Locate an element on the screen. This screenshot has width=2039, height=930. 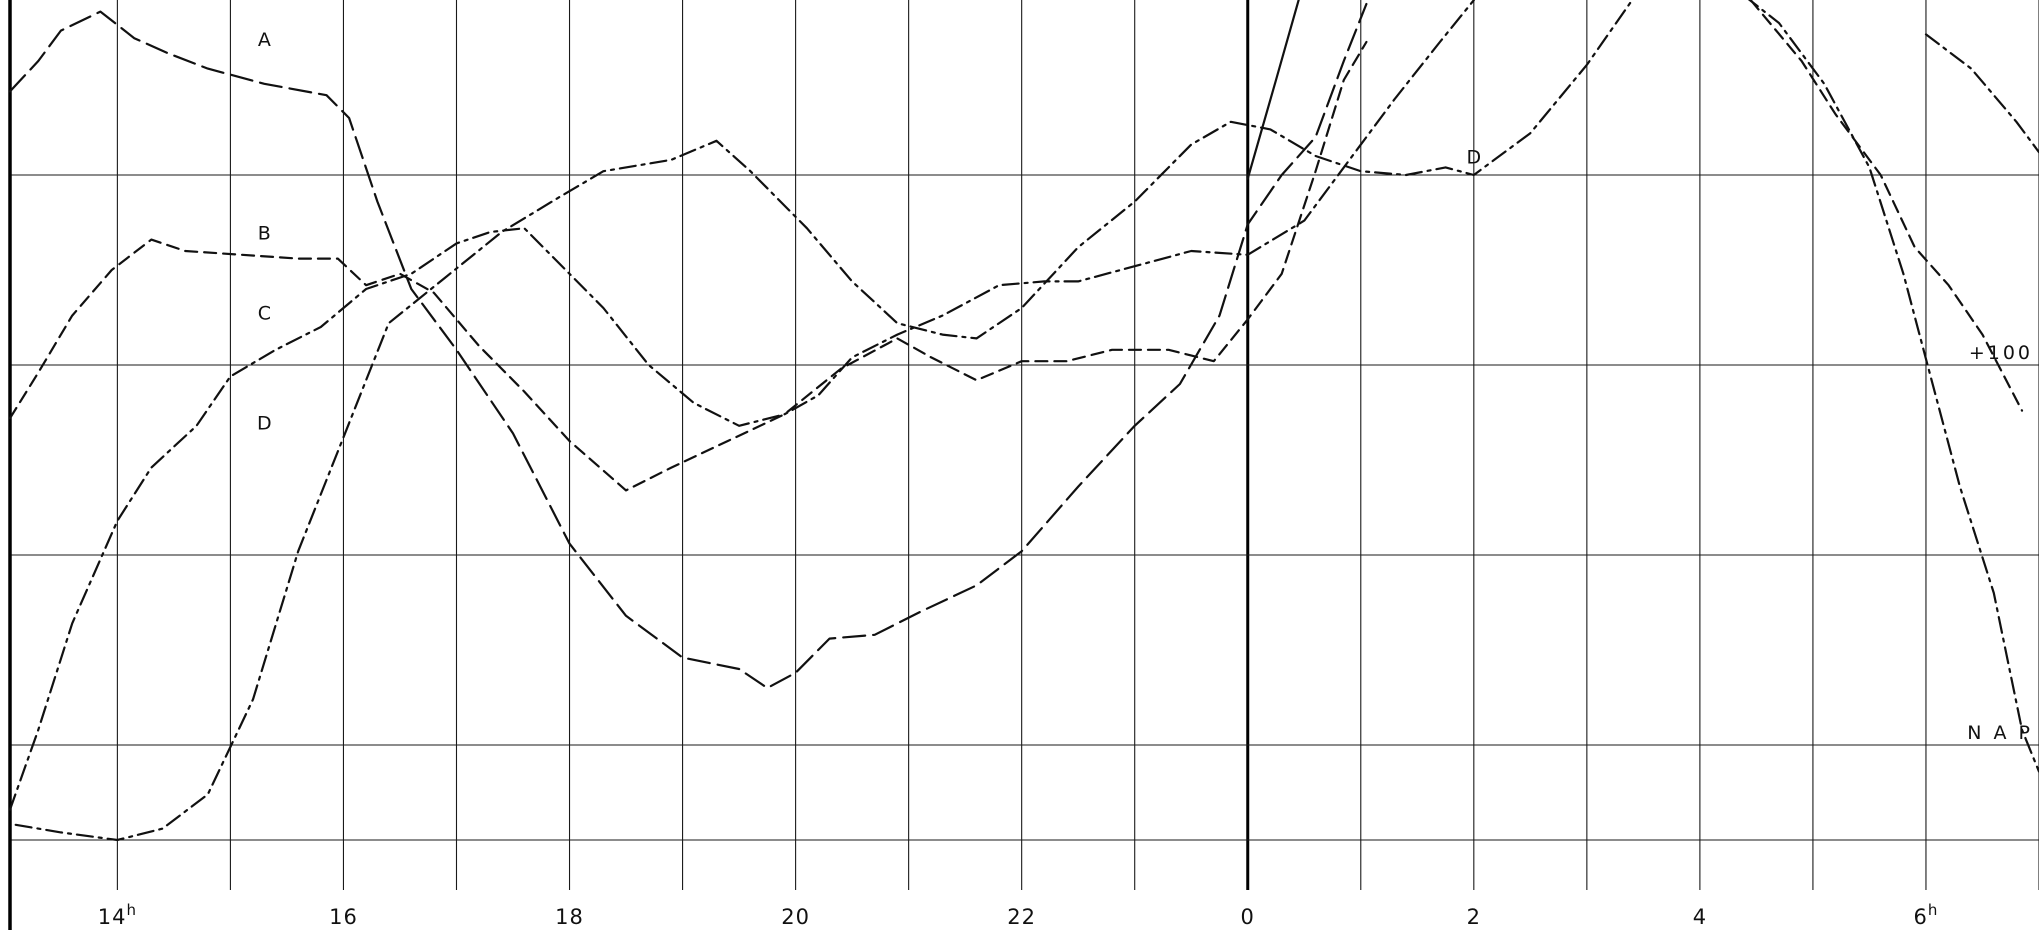
series-label-c: C is located at coordinates (264, 313).